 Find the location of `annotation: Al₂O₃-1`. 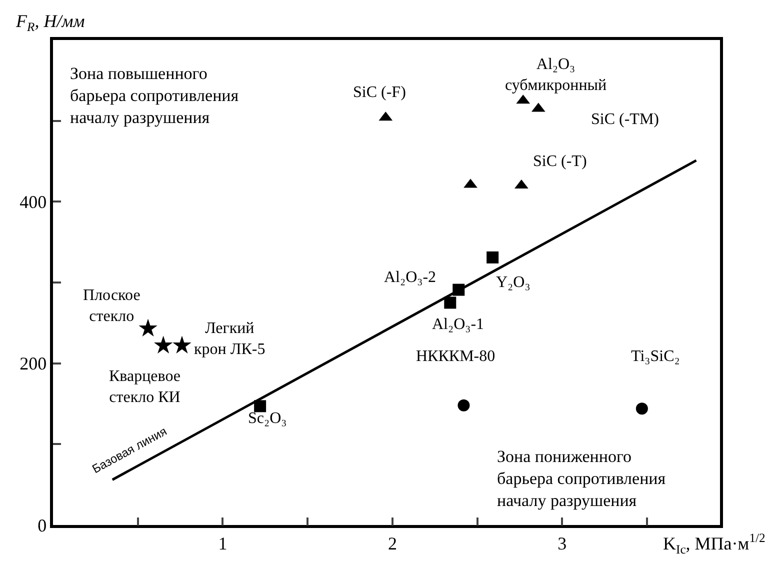

annotation: Al₂O₃-1 is located at coordinates (458, 324).